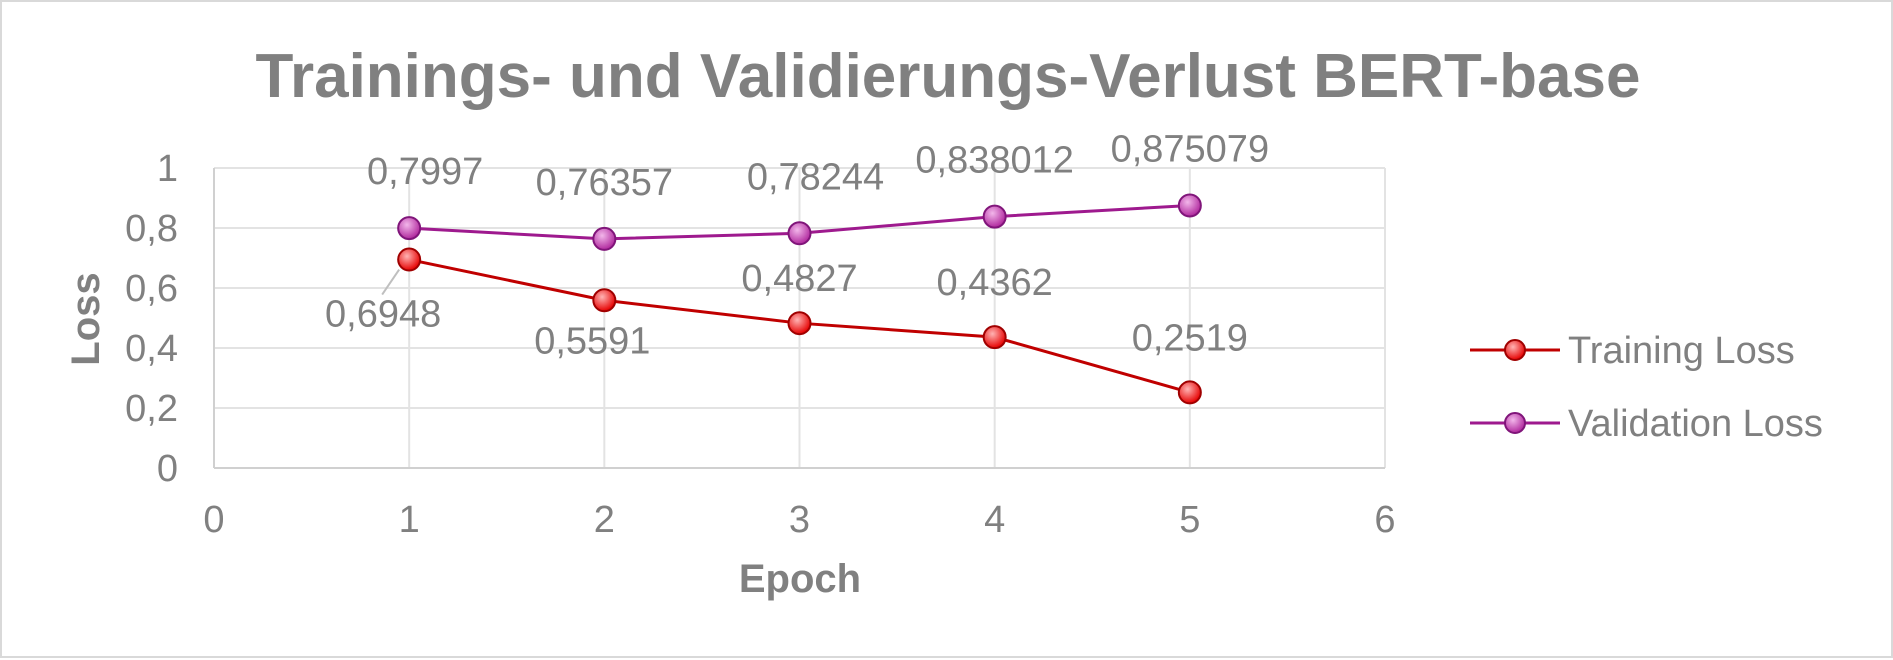 The image size is (1893, 660). What do you see at coordinates (1515, 350) in the screenshot?
I see `legend-marker-training` at bounding box center [1515, 350].